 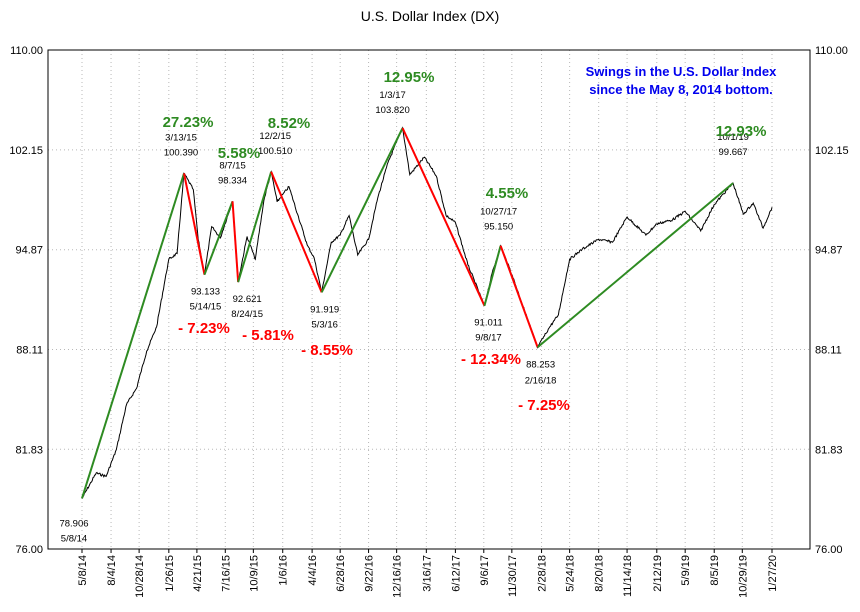 What do you see at coordinates (198, 573) in the screenshot?
I see `x-tick-label: 4/21/15` at bounding box center [198, 573].